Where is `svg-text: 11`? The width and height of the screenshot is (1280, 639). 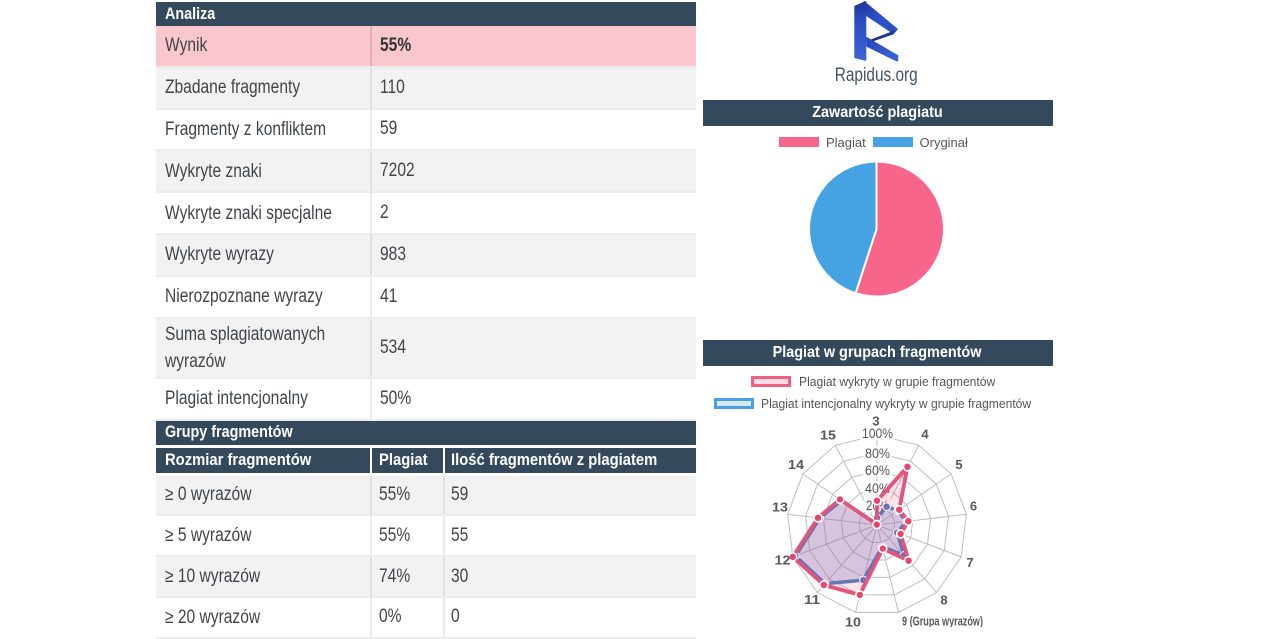 svg-text: 11 is located at coordinates (812, 599).